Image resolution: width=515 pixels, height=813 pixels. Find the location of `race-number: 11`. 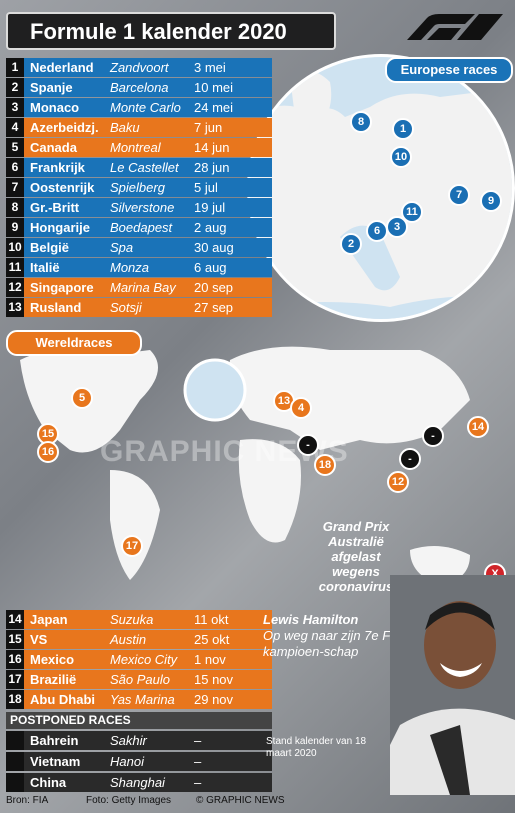

race-number: 11 is located at coordinates (15, 267).